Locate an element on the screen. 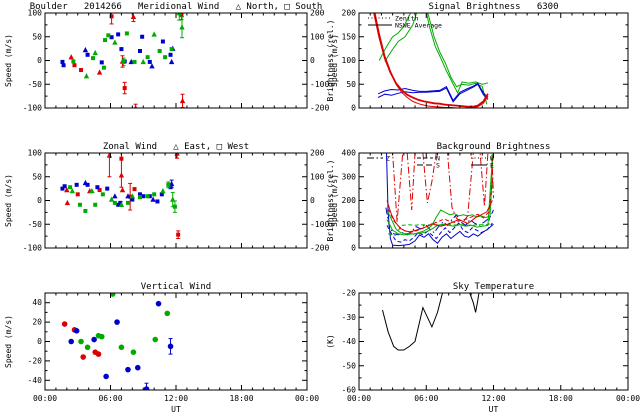  y2-axis-title: Speed (m/s) is located at coordinates (334, 200).